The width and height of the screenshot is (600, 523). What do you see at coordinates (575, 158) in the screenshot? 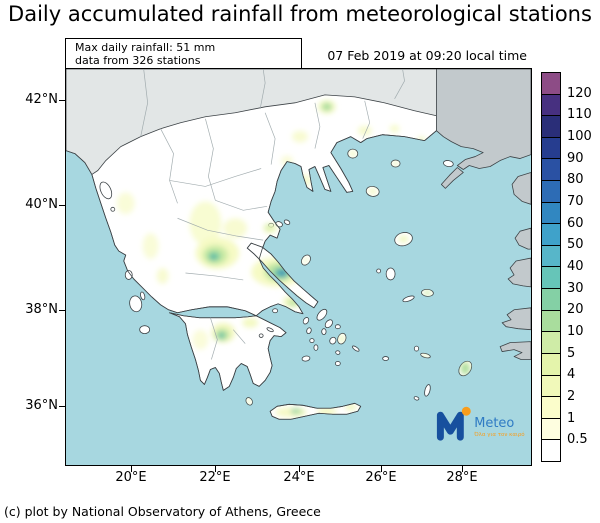
I see `colorbar-label: 90` at bounding box center [575, 158].